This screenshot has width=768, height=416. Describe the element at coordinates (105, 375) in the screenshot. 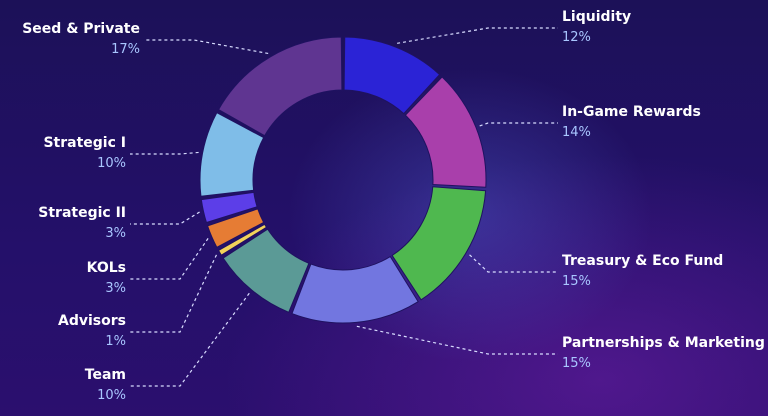

I see `label-name: Team` at that location.